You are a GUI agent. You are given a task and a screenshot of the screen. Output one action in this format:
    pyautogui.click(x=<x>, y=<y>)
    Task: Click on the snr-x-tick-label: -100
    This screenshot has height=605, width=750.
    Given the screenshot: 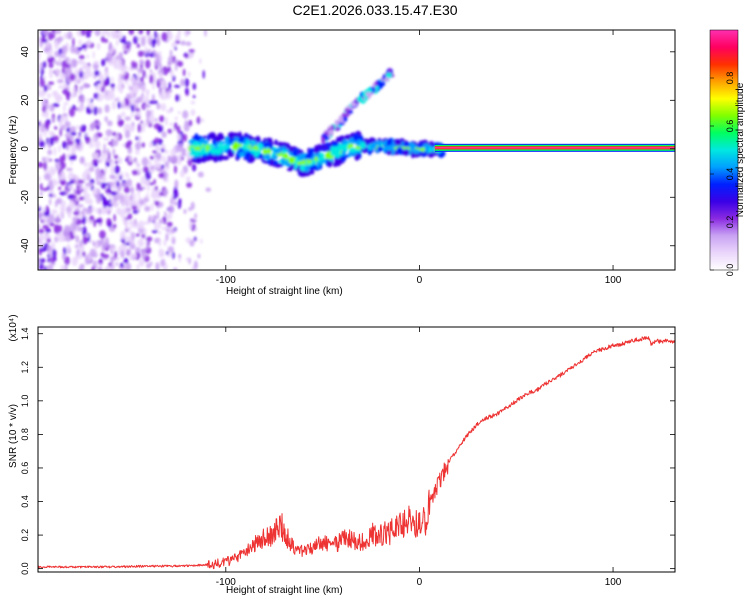 What is the action you would take?
    pyautogui.click(x=226, y=582)
    